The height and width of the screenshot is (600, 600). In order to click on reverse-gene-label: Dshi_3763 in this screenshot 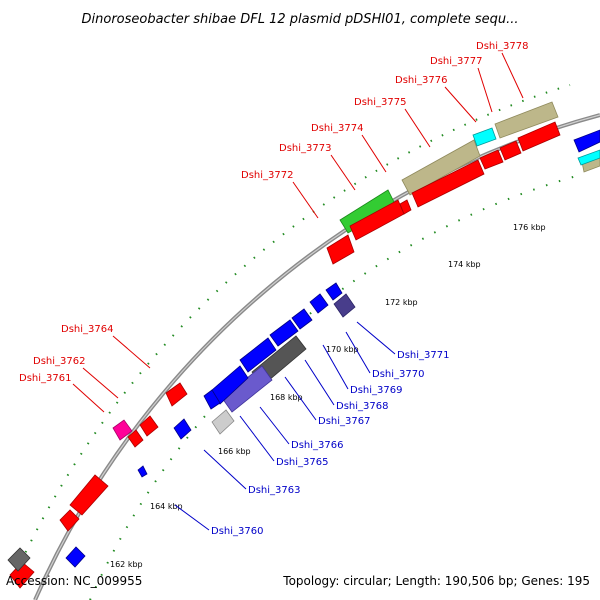, I will do `click(274, 490)`.